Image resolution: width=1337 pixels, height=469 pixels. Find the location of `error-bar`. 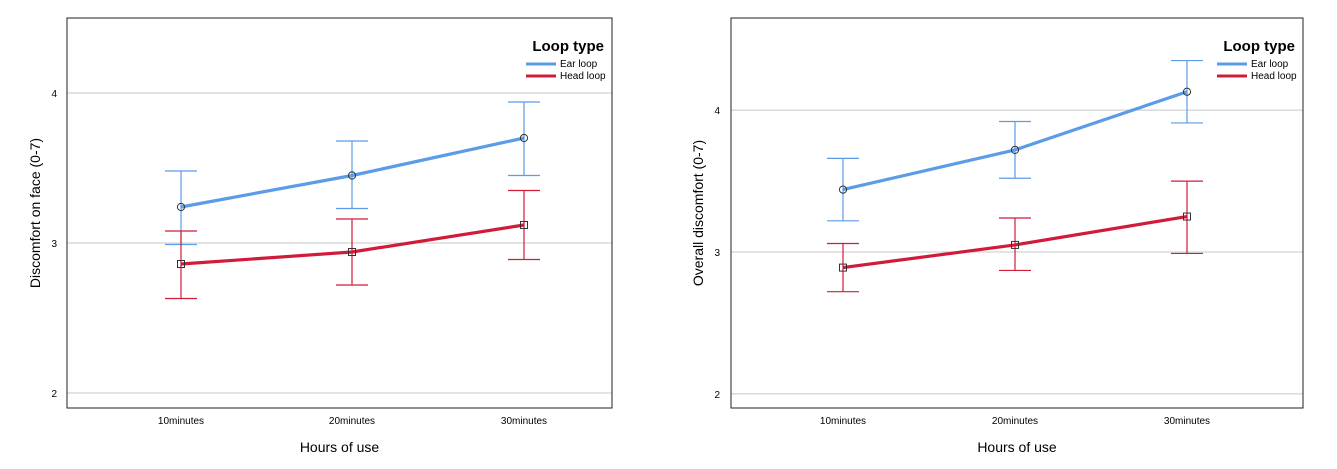

error-bar is located at coordinates (181, 265).